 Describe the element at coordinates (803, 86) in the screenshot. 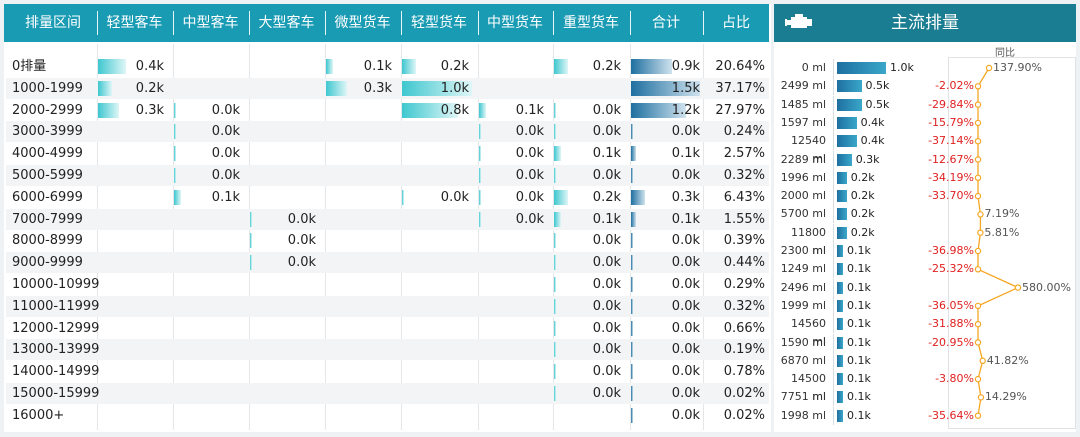

I see `displacement-label: 2499 ml` at that location.